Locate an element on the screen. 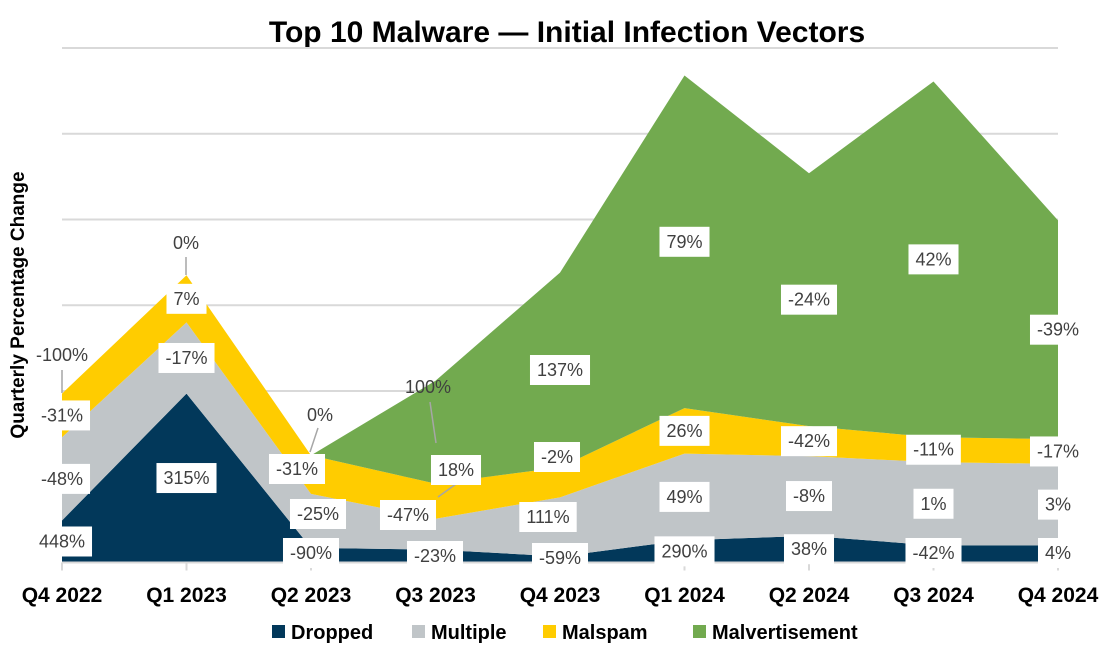 The image size is (1119, 650). x-tick-label: Q2 2024 is located at coordinates (809, 595).